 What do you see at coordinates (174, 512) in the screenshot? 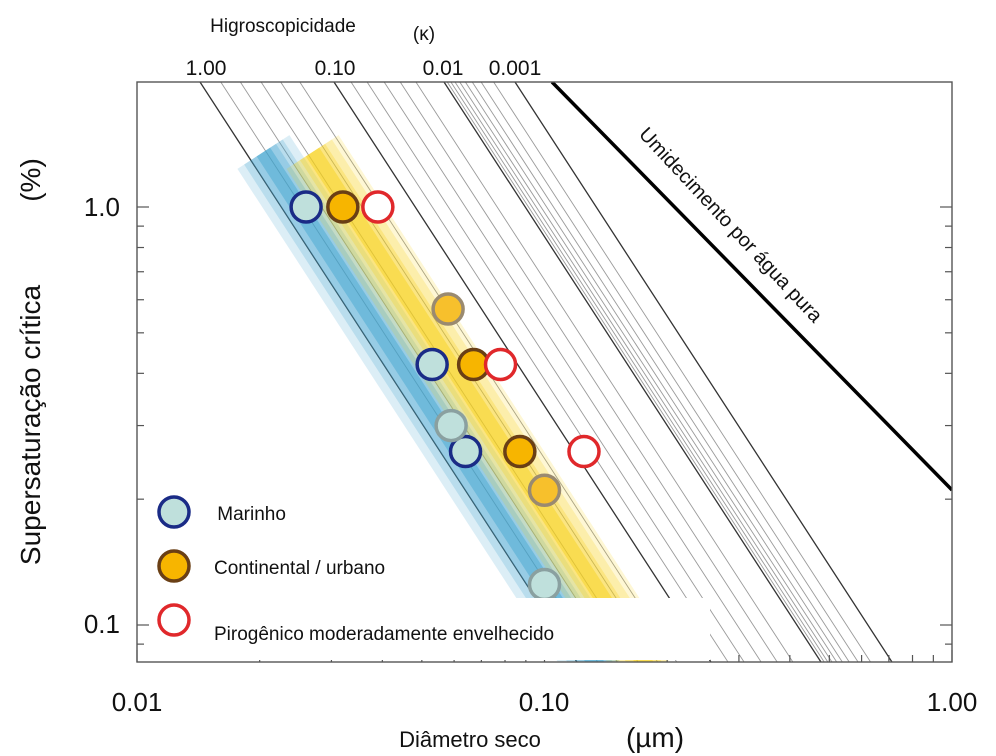
I see `legend-marker-marine` at bounding box center [174, 512].